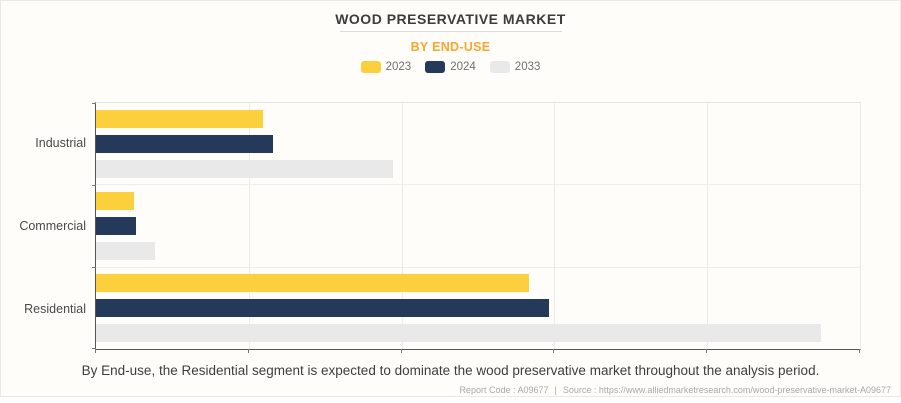 Image resolution: width=901 pixels, height=403 pixels. I want to click on legend-swatch-2033, so click(499, 67).